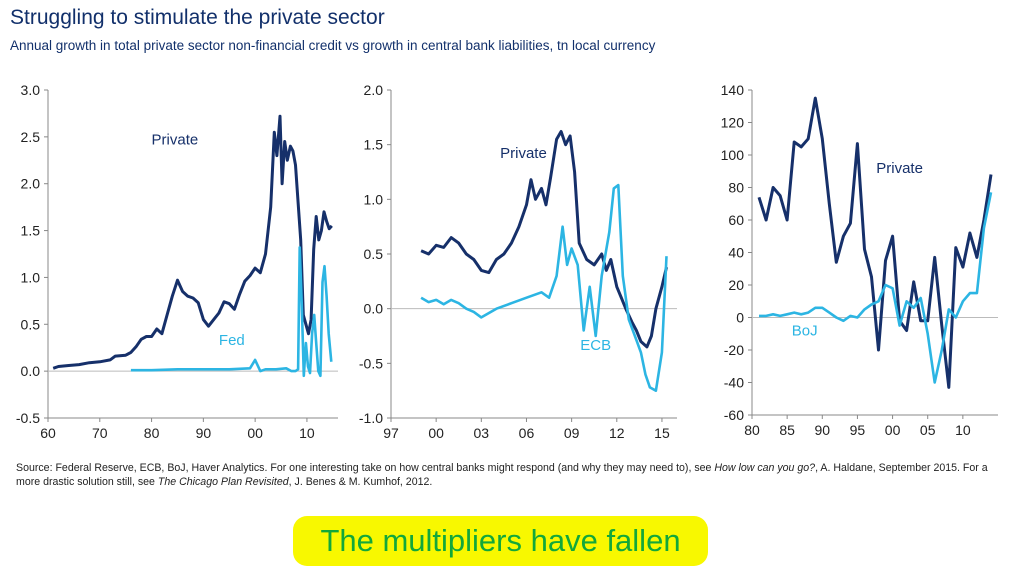 The height and width of the screenshot is (577, 1024). Describe the element at coordinates (740, 318) in the screenshot. I see `y-tick-label: 0` at that location.